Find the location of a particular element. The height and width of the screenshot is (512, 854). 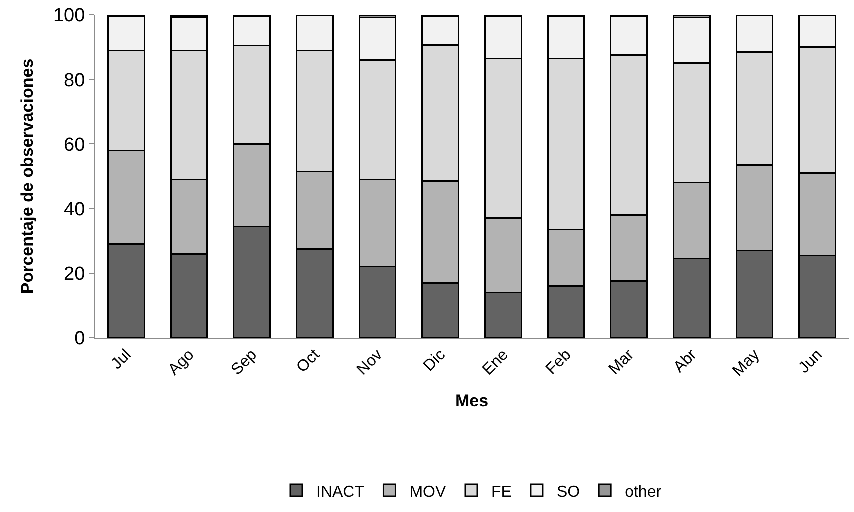

y-tick-label: 100 is located at coordinates (69, 16).